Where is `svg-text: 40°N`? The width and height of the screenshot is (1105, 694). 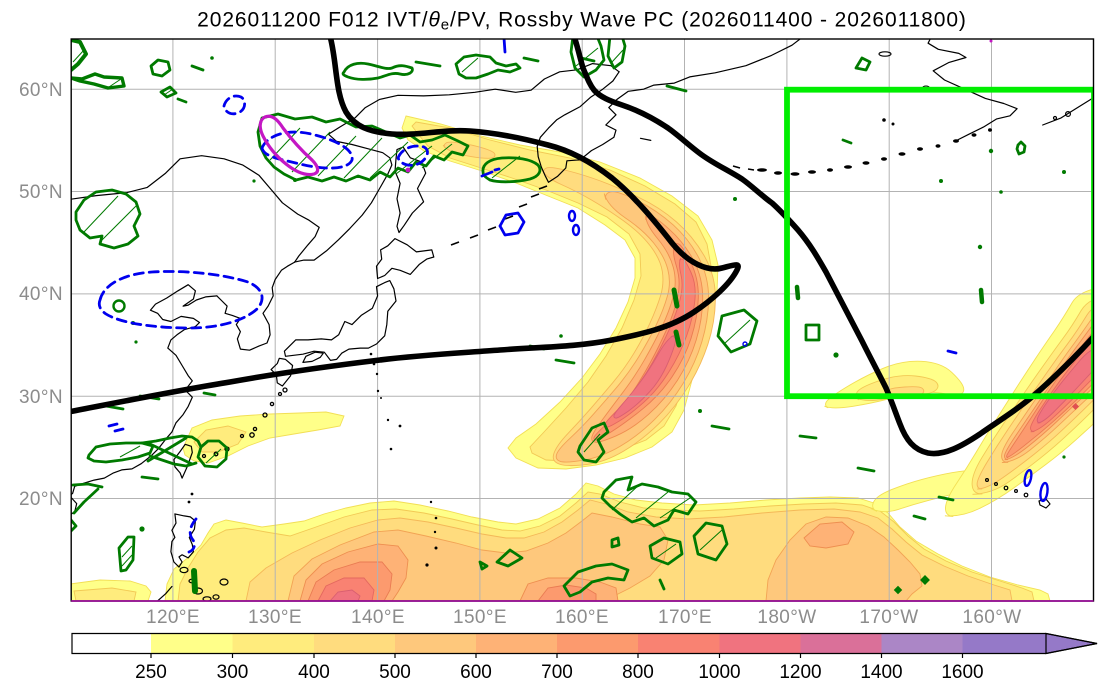 svg-text: 40°N is located at coordinates (41, 294).